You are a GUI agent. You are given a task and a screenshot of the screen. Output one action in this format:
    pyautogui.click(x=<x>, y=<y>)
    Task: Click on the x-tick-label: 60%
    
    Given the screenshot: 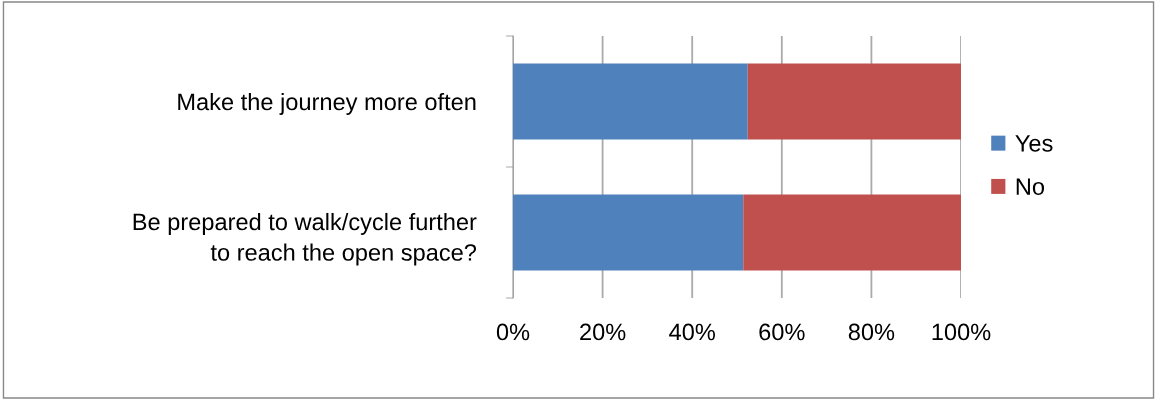 What is the action you would take?
    pyautogui.click(x=782, y=332)
    